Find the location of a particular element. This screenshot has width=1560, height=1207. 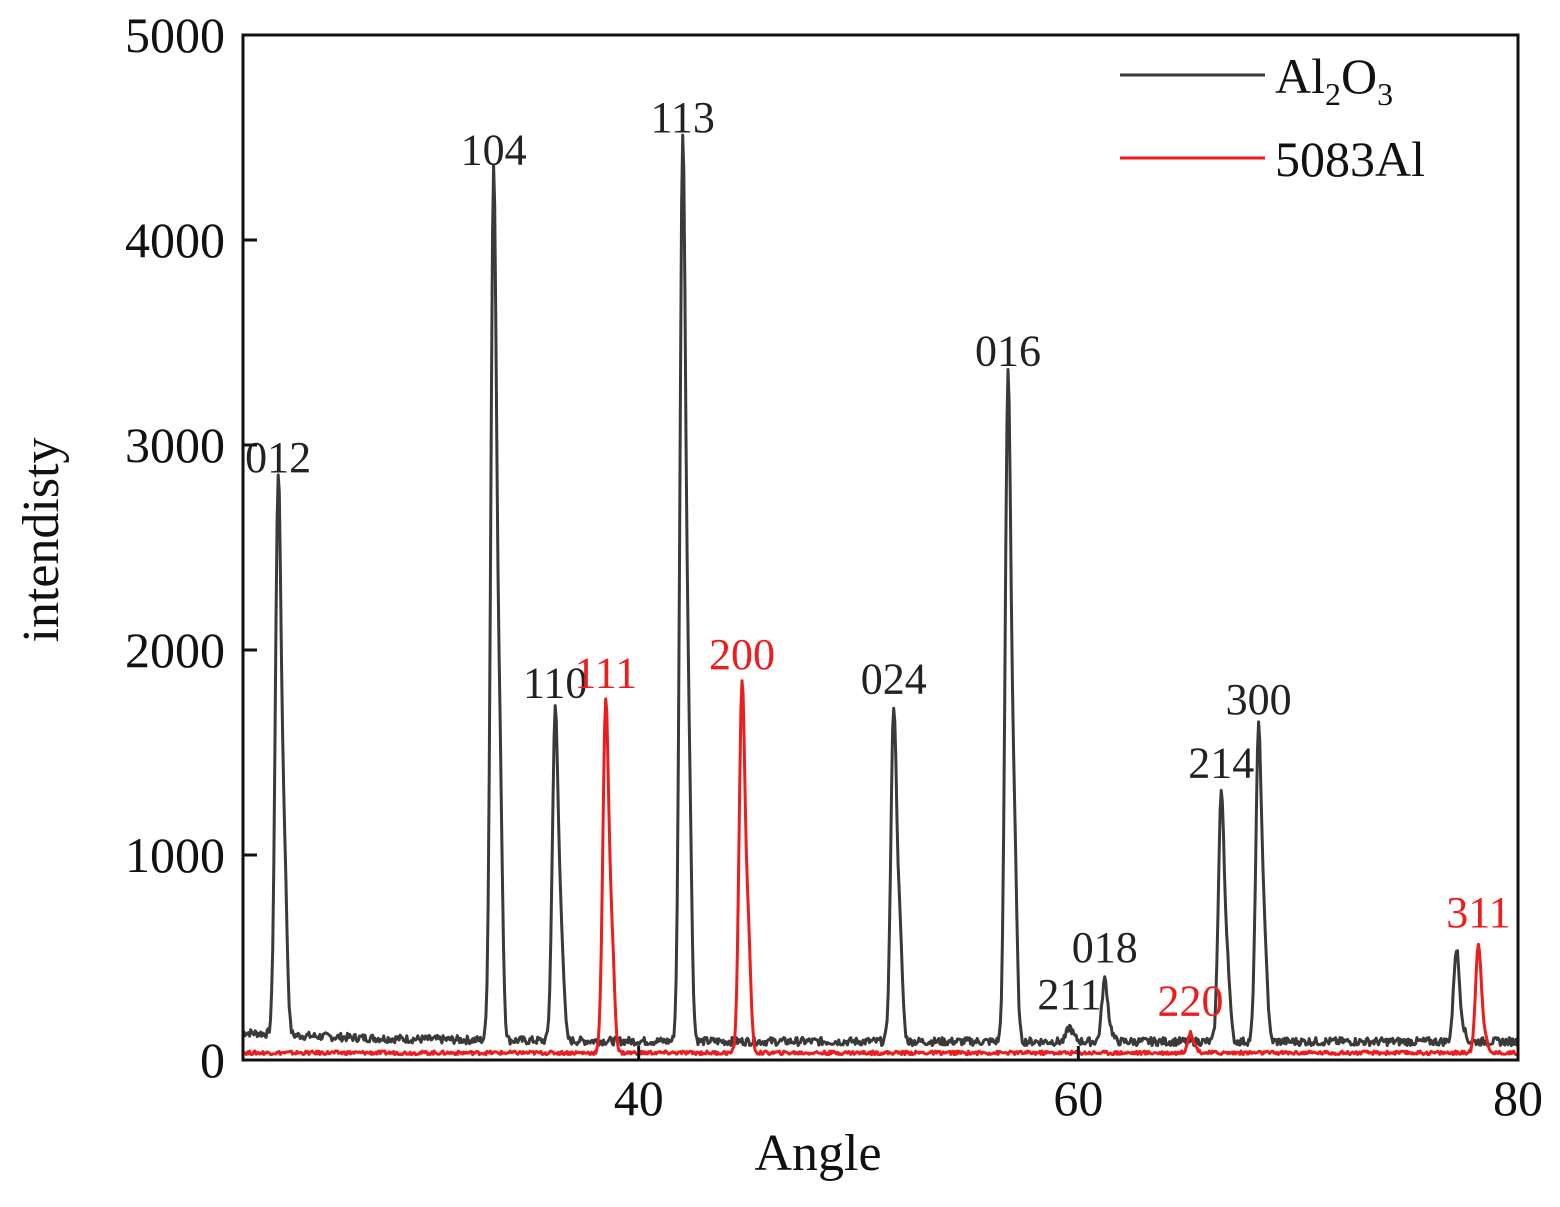

y-tick-label: 0 is located at coordinates (212, 1060).